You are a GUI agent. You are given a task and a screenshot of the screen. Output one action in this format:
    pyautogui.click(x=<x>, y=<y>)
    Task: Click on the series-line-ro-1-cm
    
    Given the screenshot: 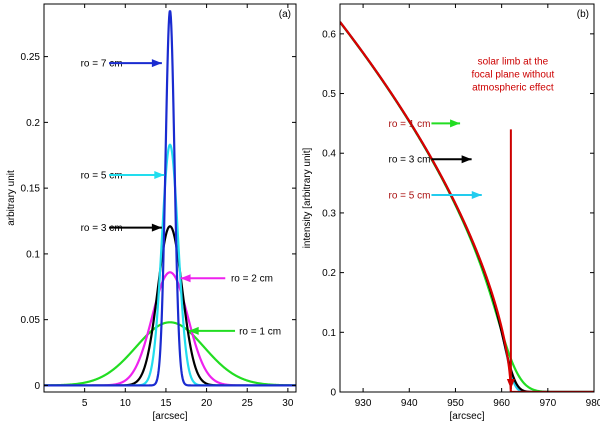 What is the action you would take?
    pyautogui.click(x=170, y=354)
    